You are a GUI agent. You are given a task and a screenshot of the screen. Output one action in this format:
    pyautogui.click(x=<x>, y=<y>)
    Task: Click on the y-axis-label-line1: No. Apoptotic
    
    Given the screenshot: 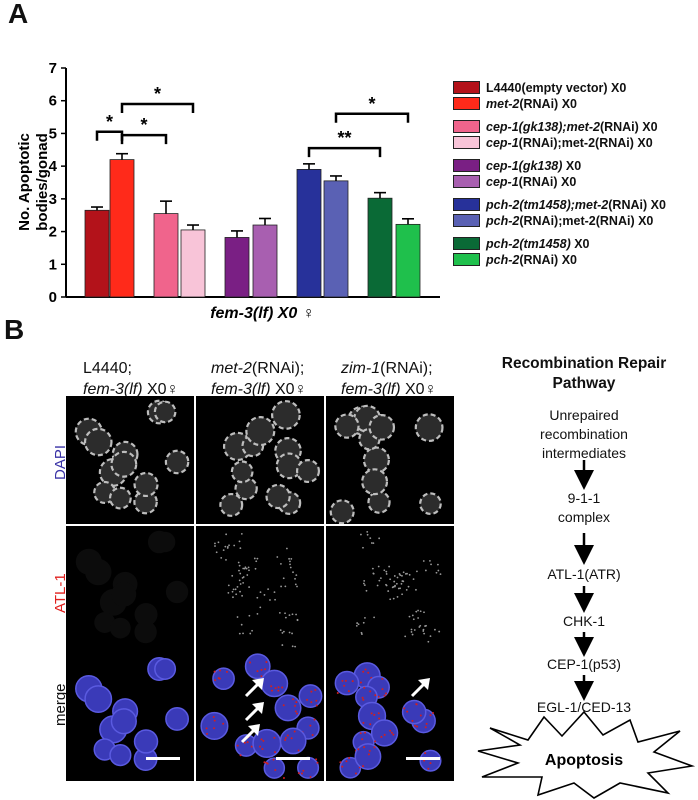 What is the action you would take?
    pyautogui.click(x=24, y=182)
    